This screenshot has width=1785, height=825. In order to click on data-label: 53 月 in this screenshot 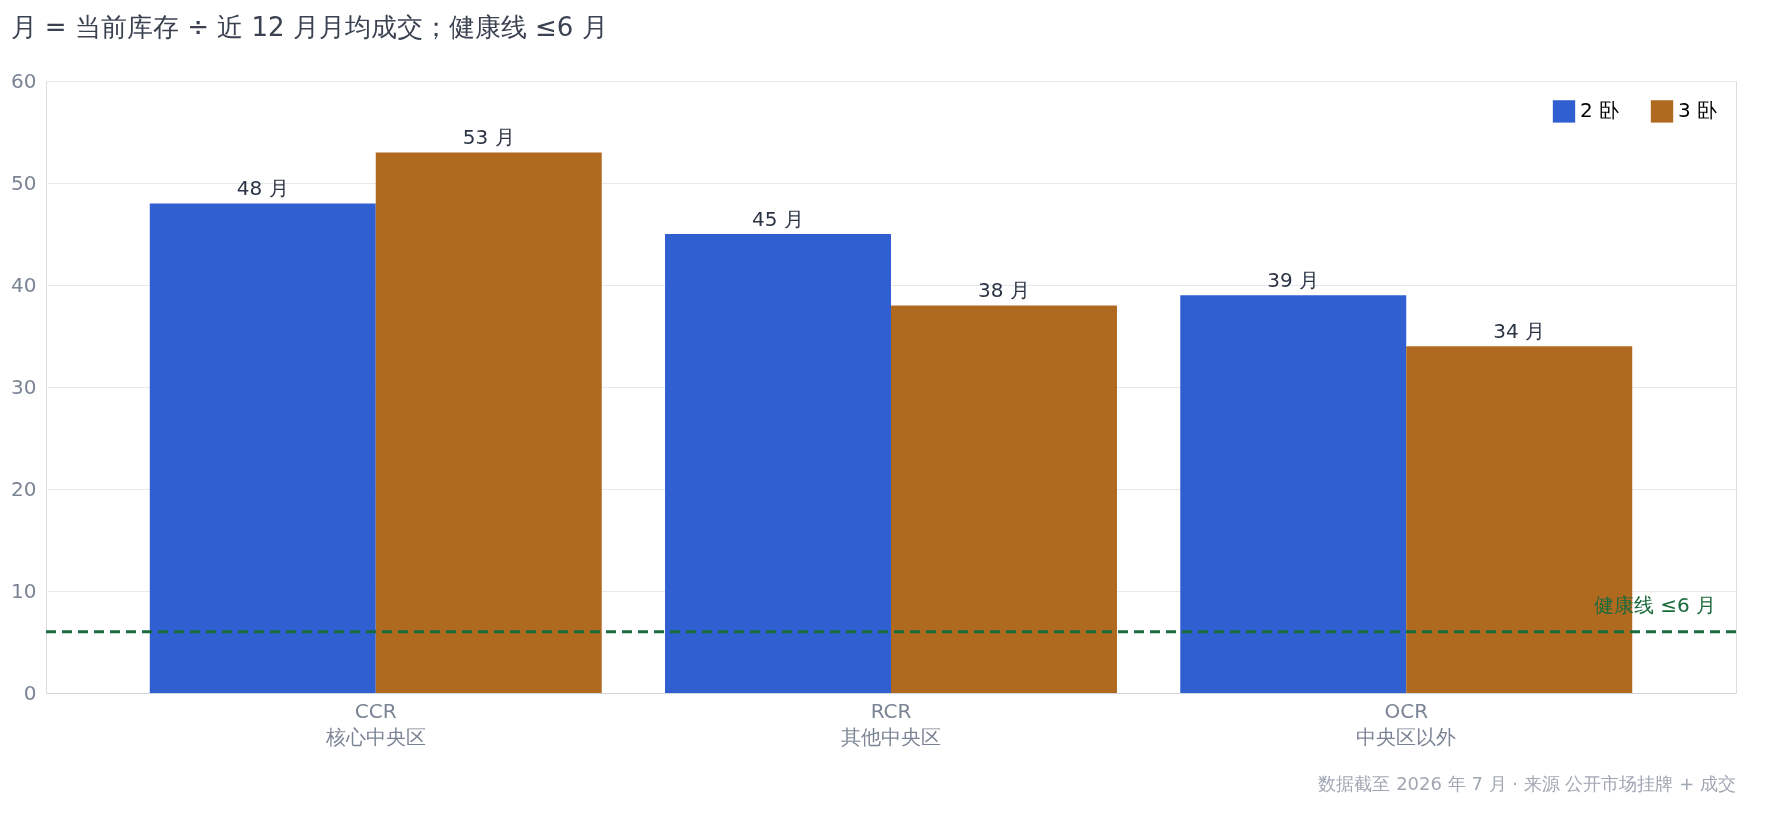, I will do `click(488, 137)`.